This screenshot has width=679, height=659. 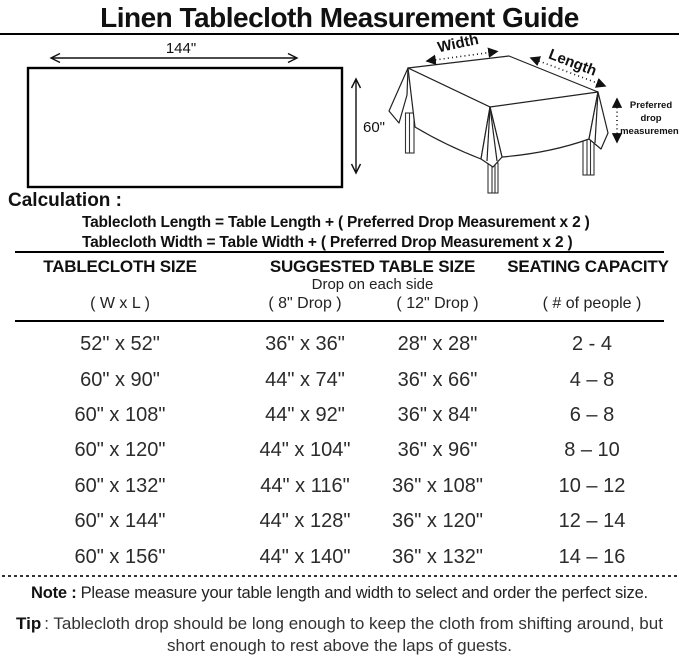 I want to click on table-cell: 44" x 140", so click(x=305, y=556).